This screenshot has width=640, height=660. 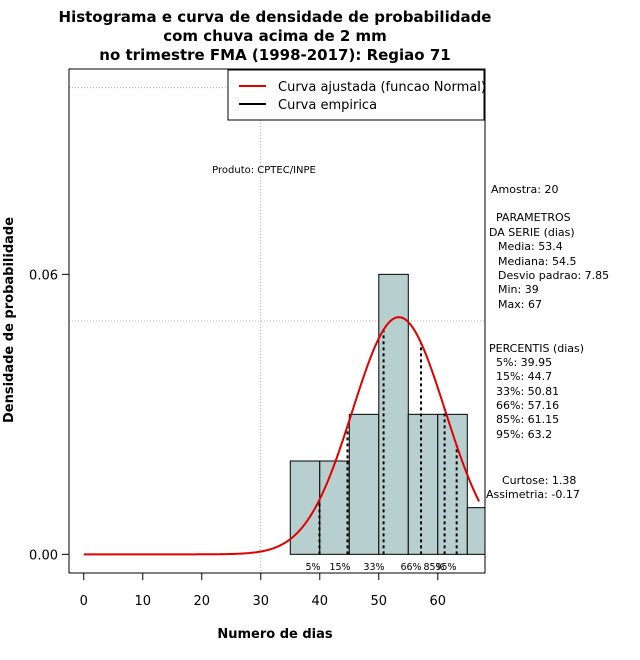 I want to click on x-tick-label: 60, so click(x=438, y=601).